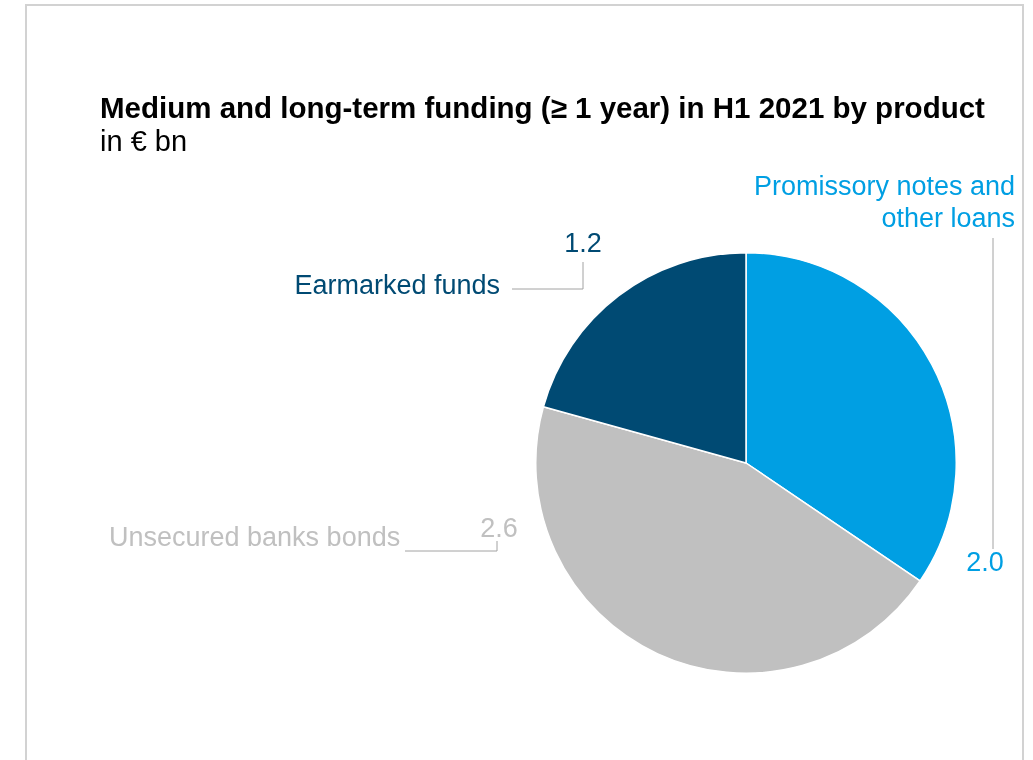 Image resolution: width=1033 pixels, height=760 pixels. Describe the element at coordinates (144, 141) in the screenshot. I see `chart-subtitle: in € bn` at that location.